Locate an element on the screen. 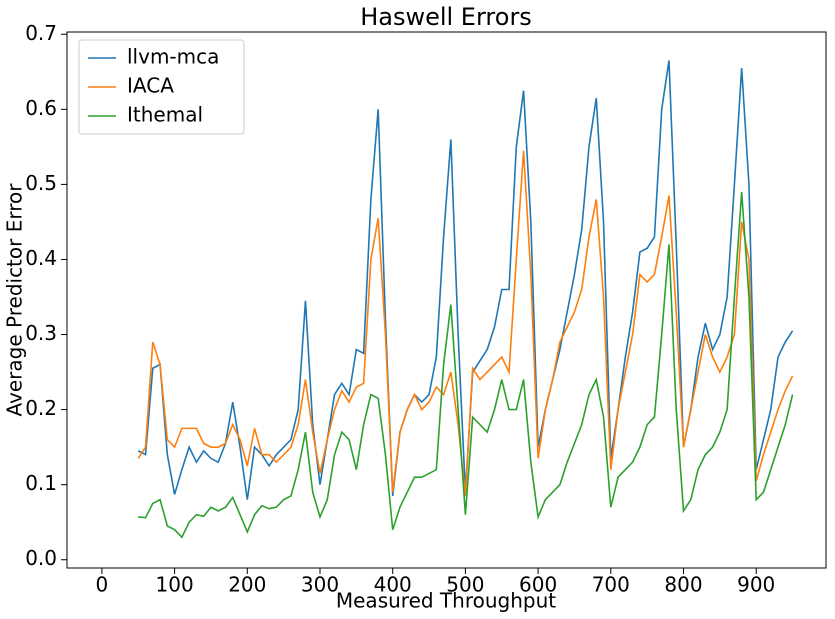 This screenshot has height=619, width=835. y-tick-label: 0.0 is located at coordinates (41, 558).